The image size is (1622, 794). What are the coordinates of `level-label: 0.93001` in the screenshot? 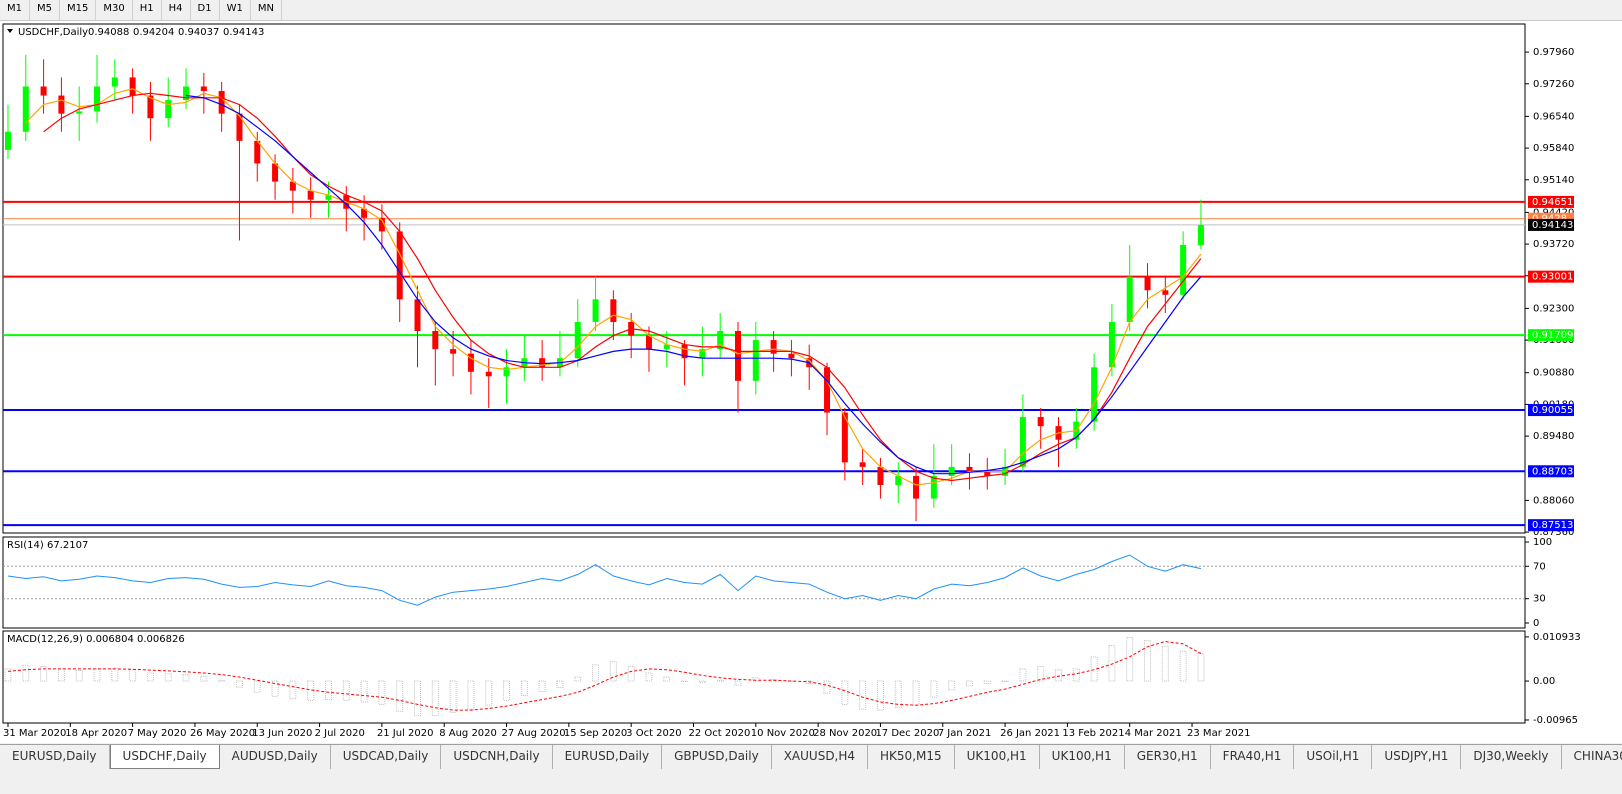 It's located at (1552, 277).